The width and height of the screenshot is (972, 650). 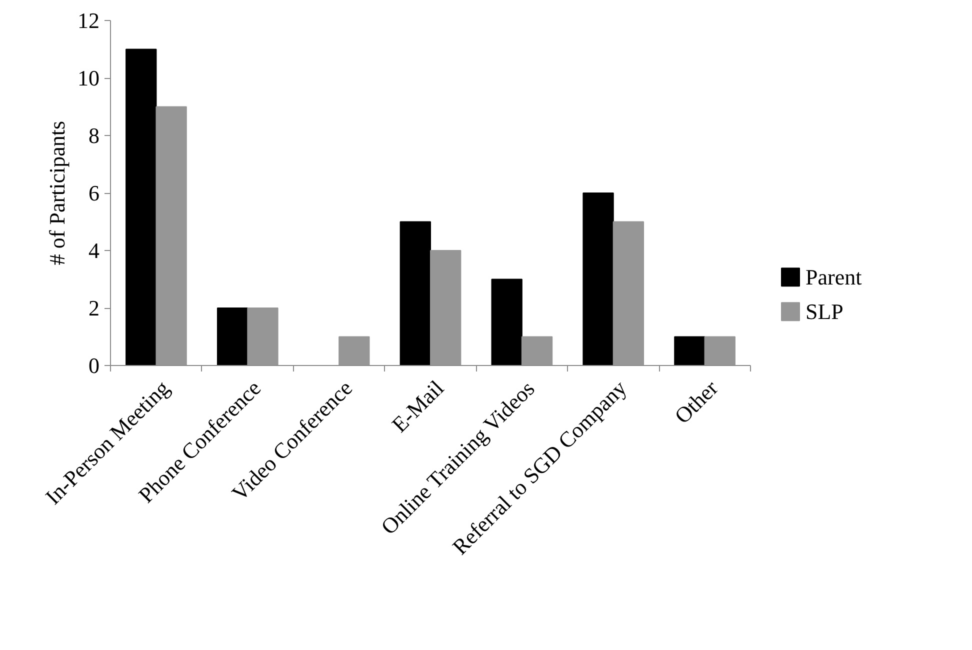 I want to click on y-tick-label: 8, so click(x=94, y=135).